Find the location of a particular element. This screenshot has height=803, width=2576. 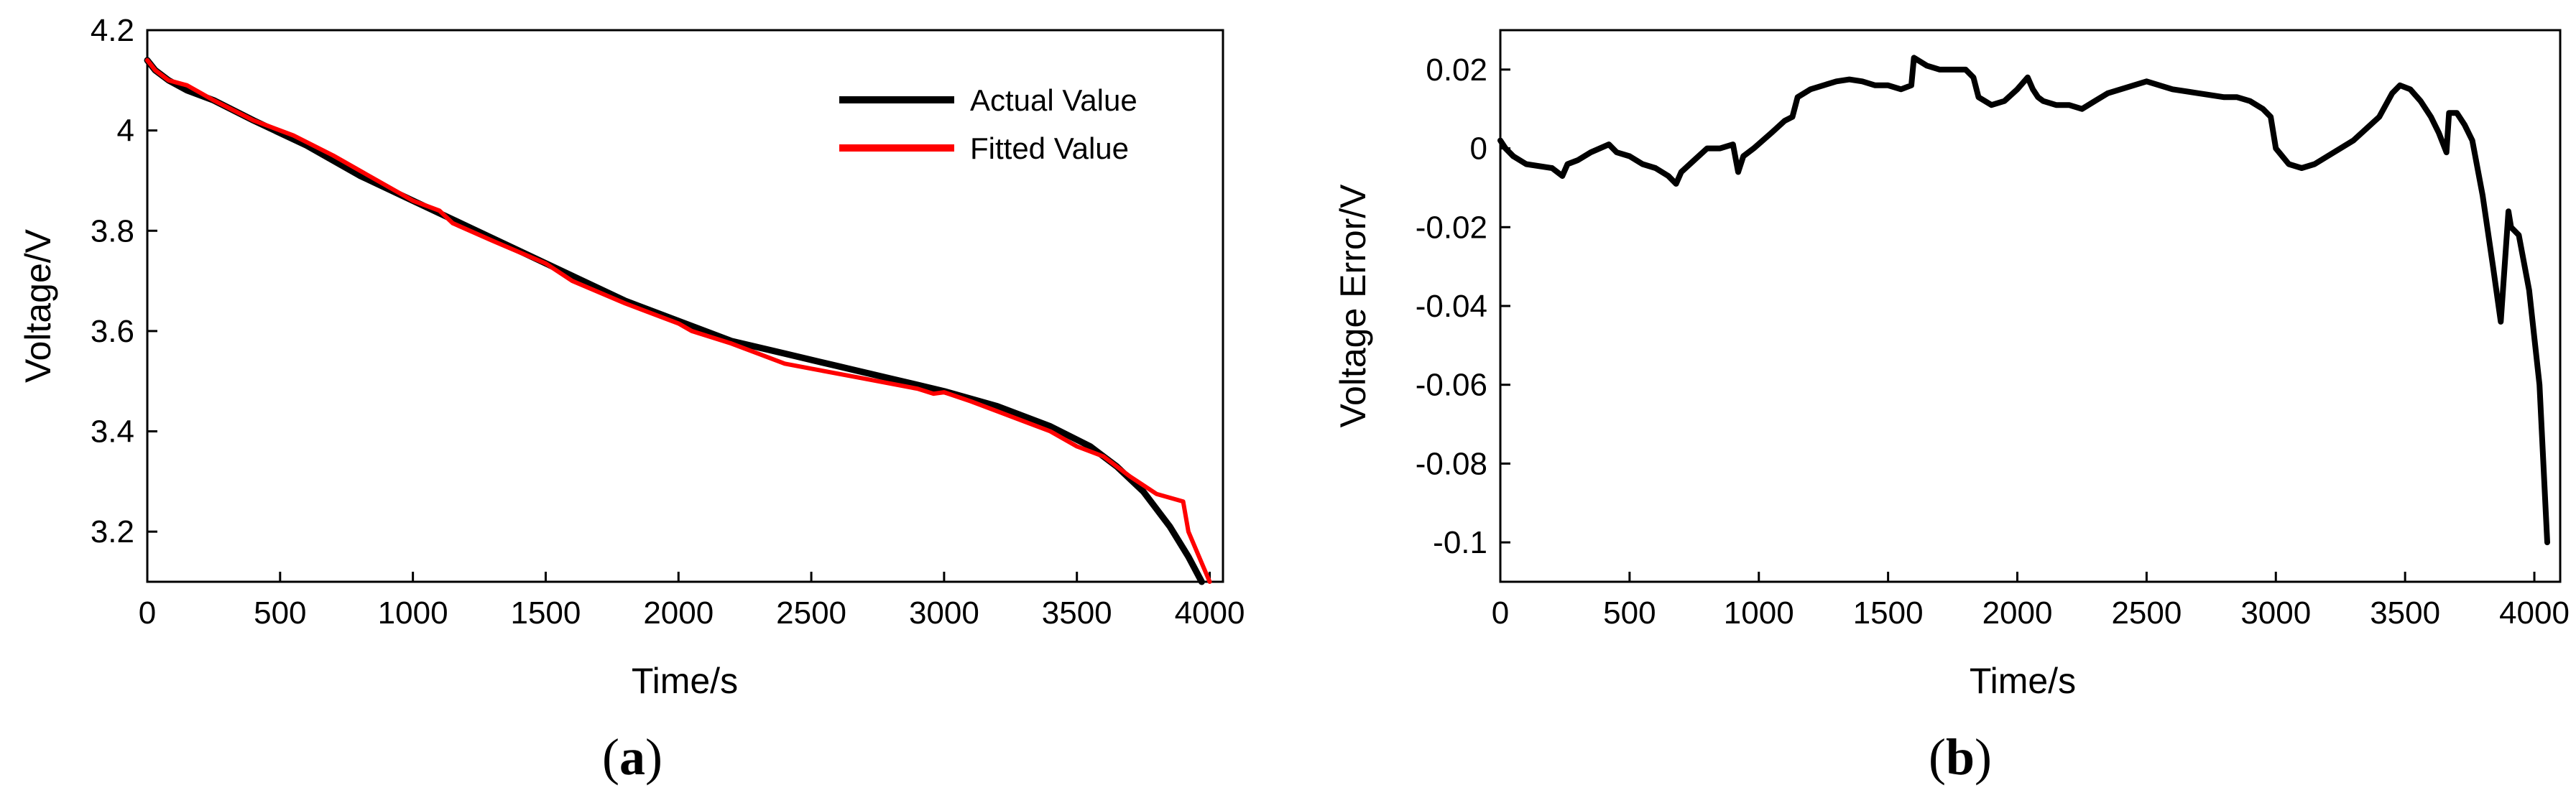

panel-a-x-tick-label-0: 0 is located at coordinates (147, 613).